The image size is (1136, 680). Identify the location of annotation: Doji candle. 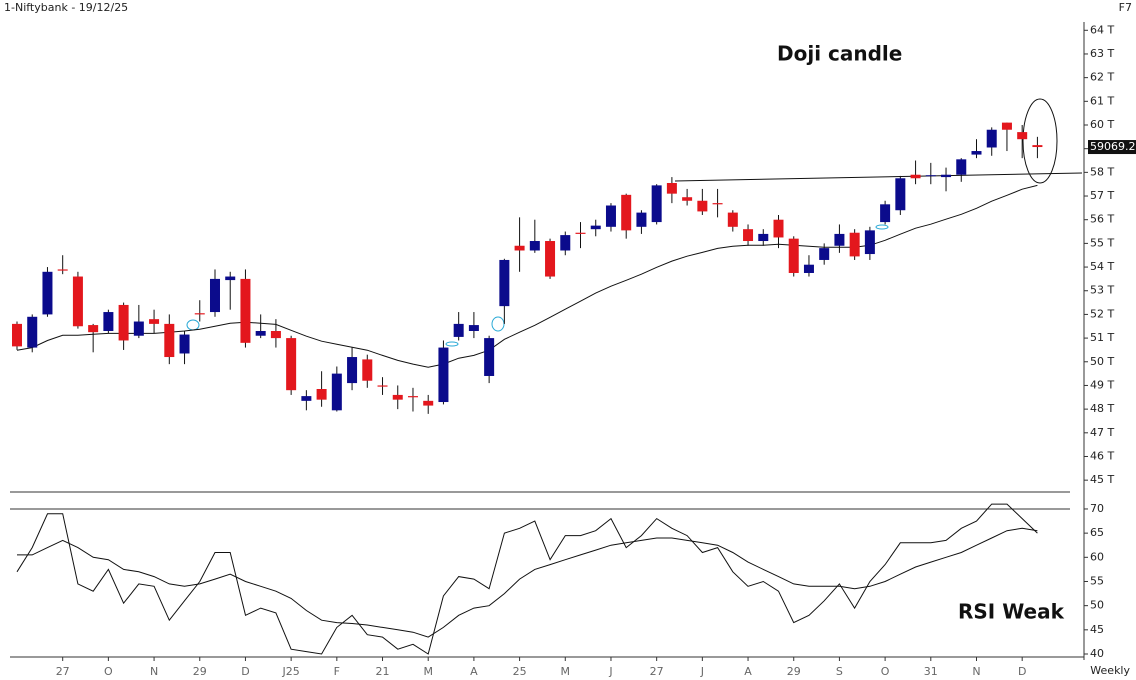
(839, 54).